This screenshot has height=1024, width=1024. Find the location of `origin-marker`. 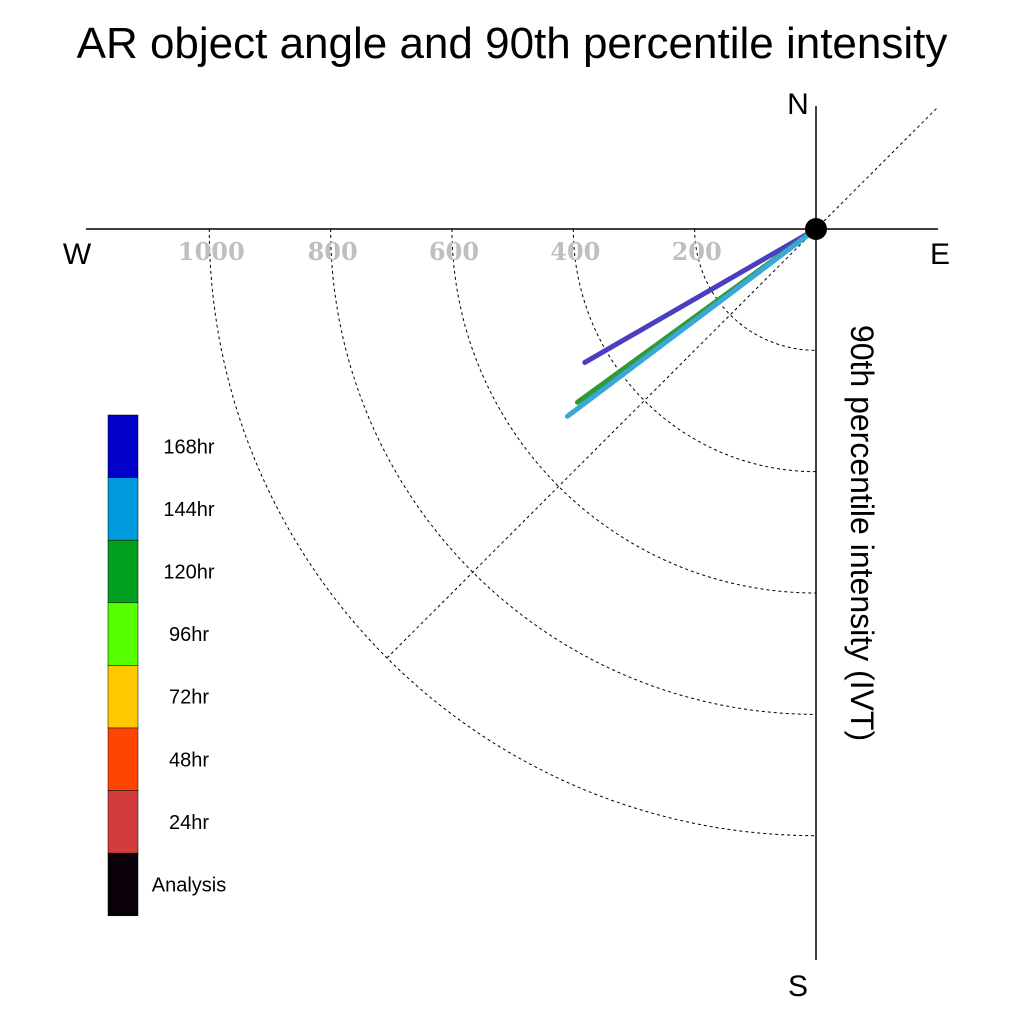

origin-marker is located at coordinates (816, 229).